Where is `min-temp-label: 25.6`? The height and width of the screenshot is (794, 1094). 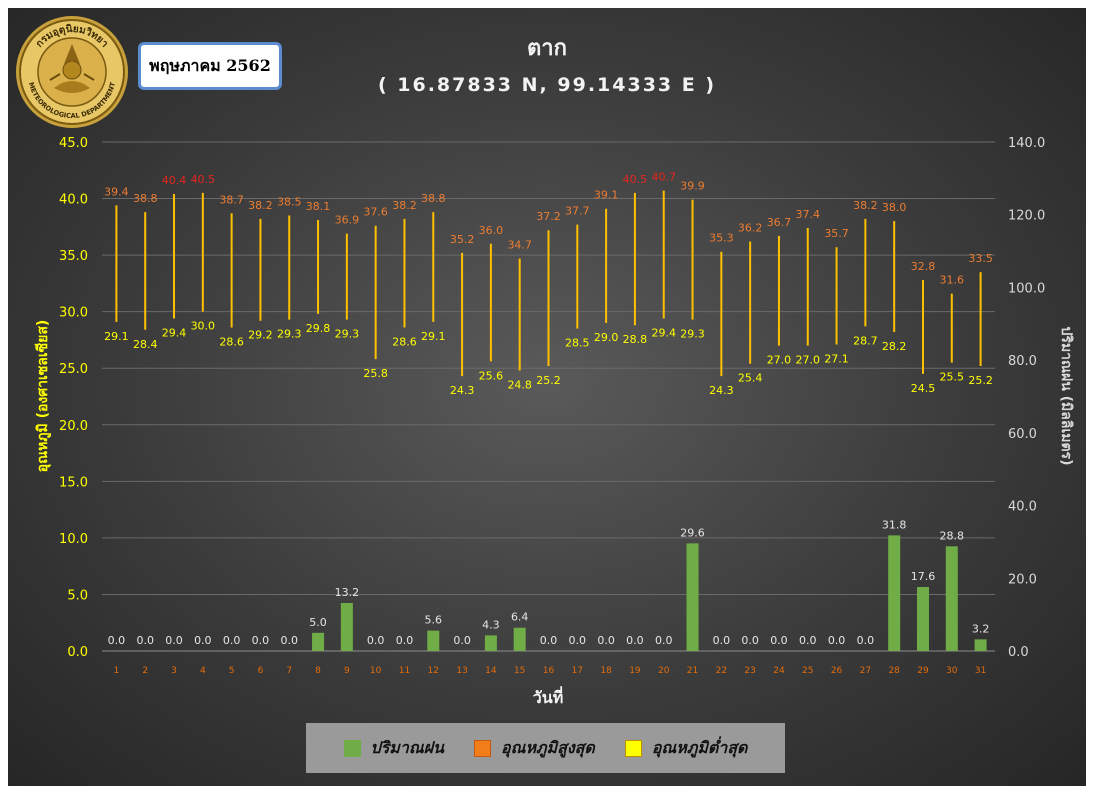
min-temp-label: 25.6 is located at coordinates (491, 375).